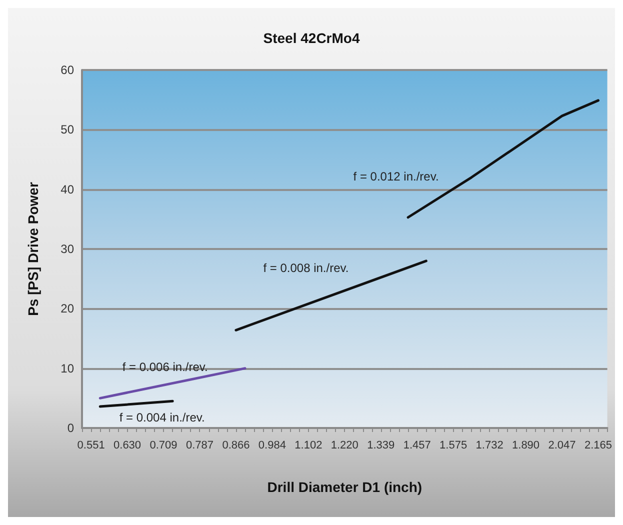 This screenshot has width=623, height=525. What do you see at coordinates (70, 428) in the screenshot?
I see `y-tick-label: 0` at bounding box center [70, 428].